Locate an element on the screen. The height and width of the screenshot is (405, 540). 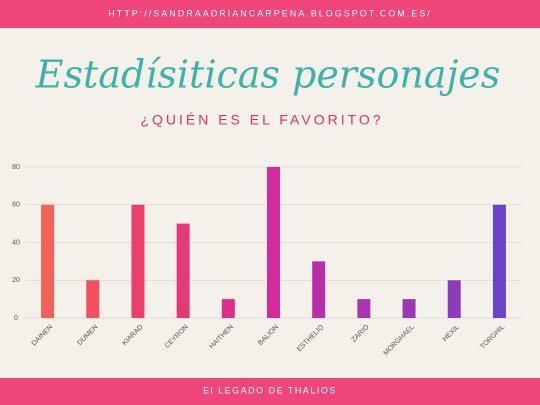
footer-band is located at coordinates (270, 391).